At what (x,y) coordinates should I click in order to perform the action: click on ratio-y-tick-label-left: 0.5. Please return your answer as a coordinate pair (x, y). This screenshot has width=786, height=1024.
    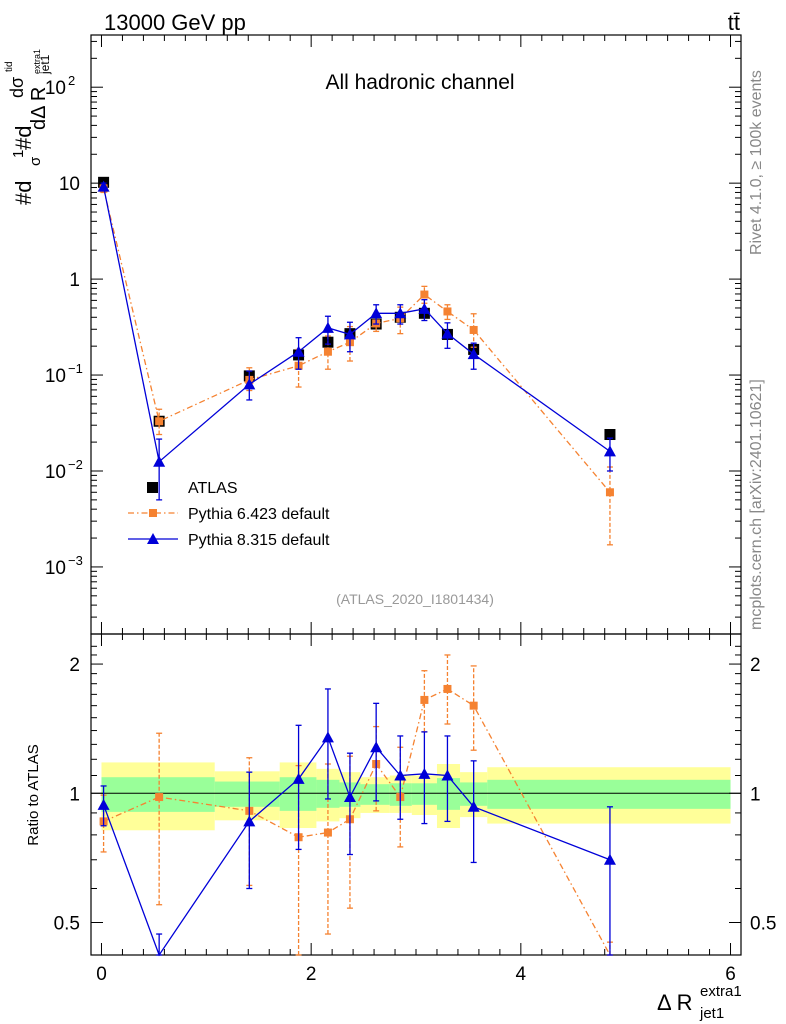
    Looking at the image, I should click on (67, 923).